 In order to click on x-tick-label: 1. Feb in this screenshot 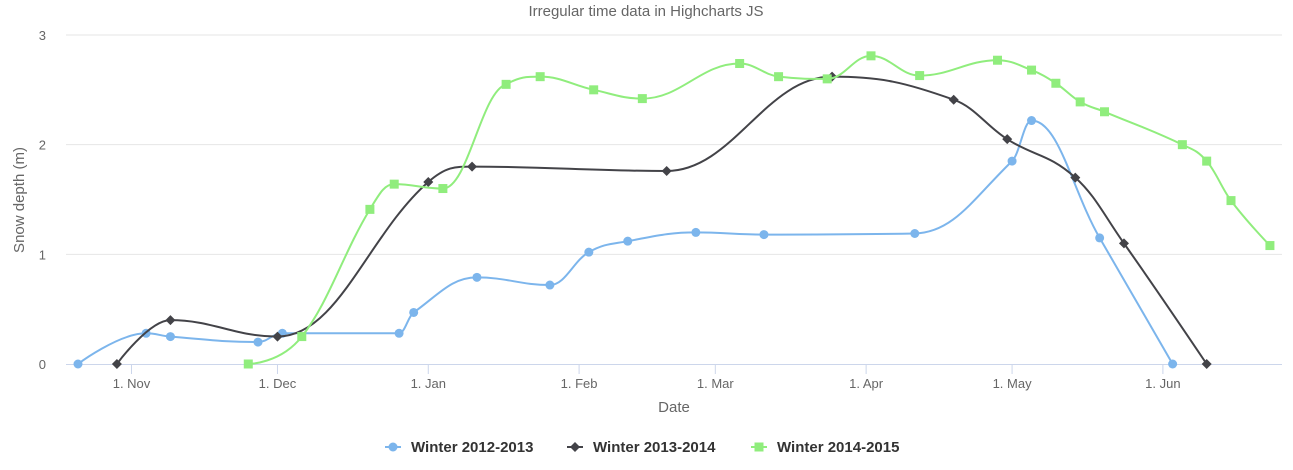, I will do `click(579, 383)`.